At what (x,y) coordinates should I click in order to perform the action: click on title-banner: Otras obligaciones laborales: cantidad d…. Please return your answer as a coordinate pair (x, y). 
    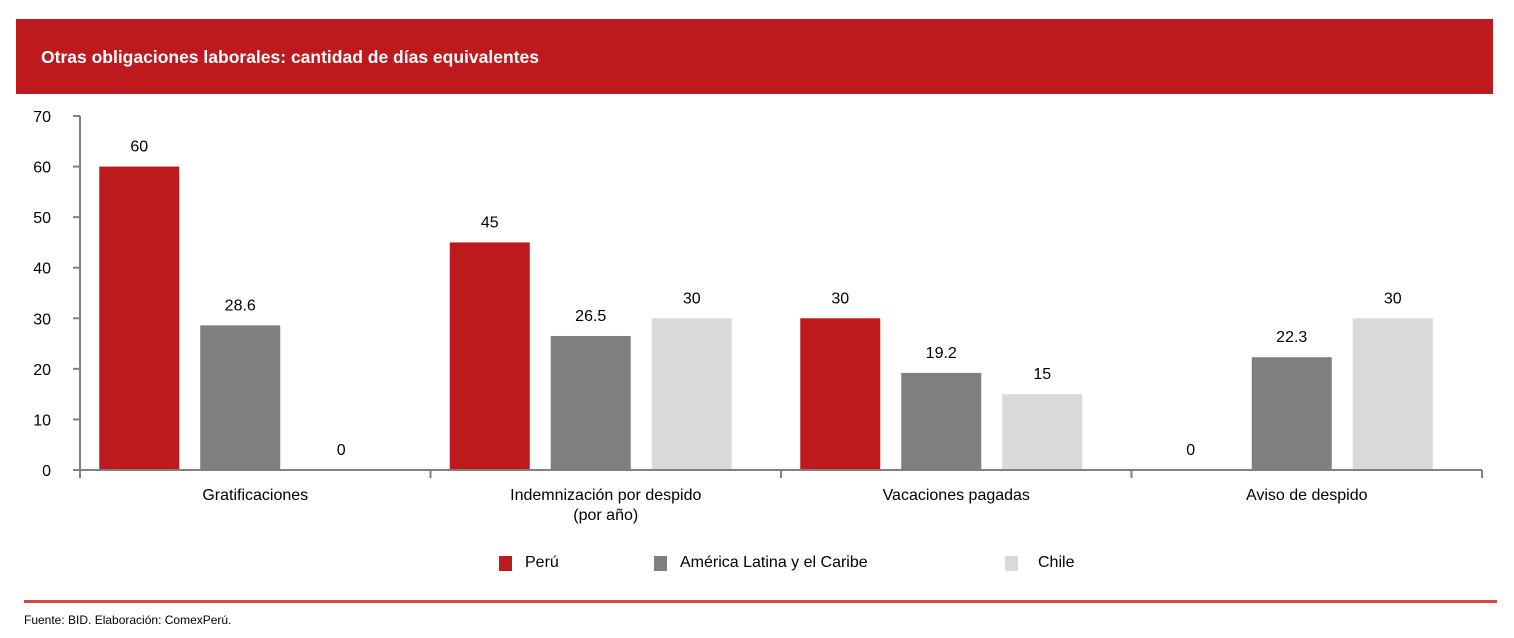
    Looking at the image, I should click on (754, 56).